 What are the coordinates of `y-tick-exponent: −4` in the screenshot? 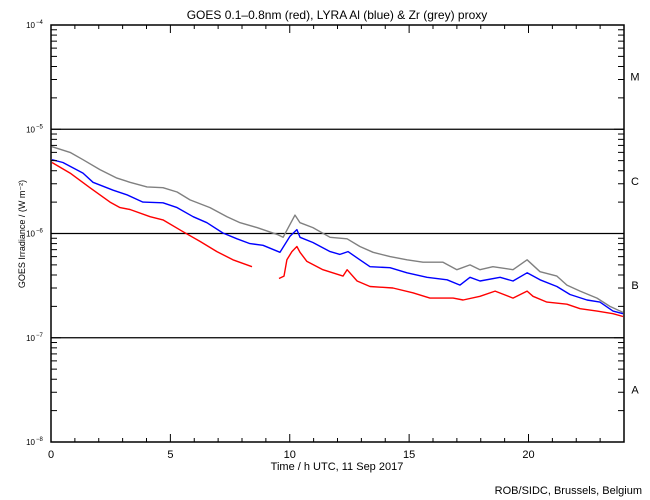 It's located at (40, 23).